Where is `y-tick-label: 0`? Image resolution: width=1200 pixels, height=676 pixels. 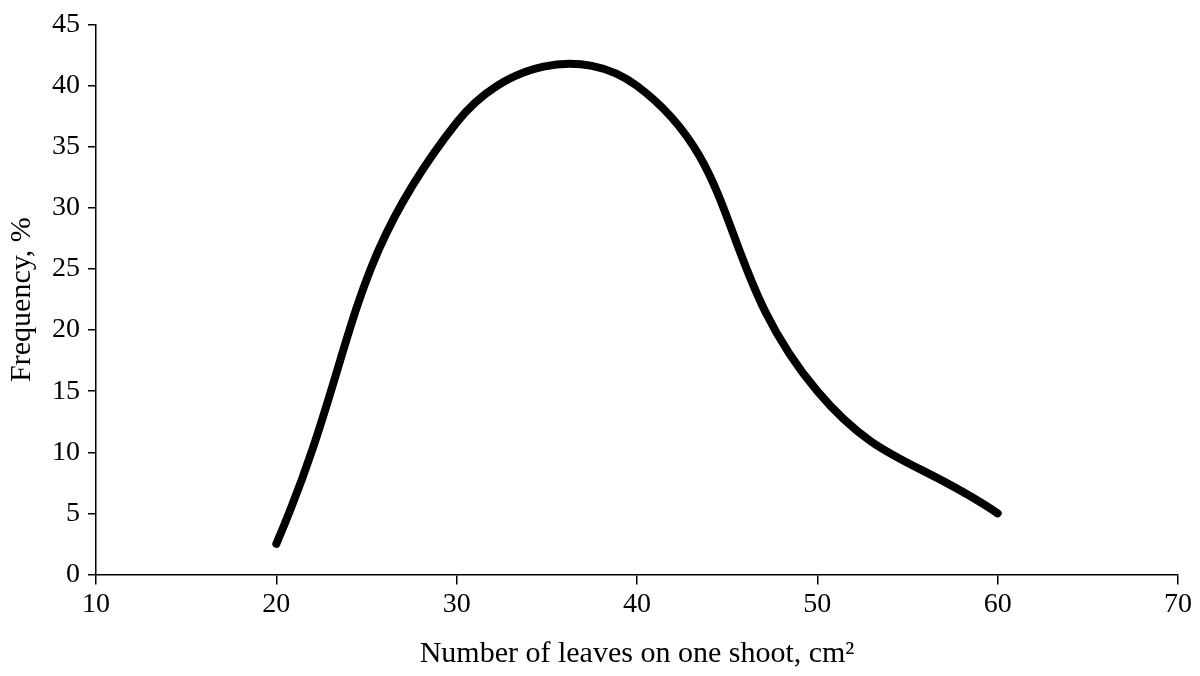 y-tick-label: 0 is located at coordinates (73, 572).